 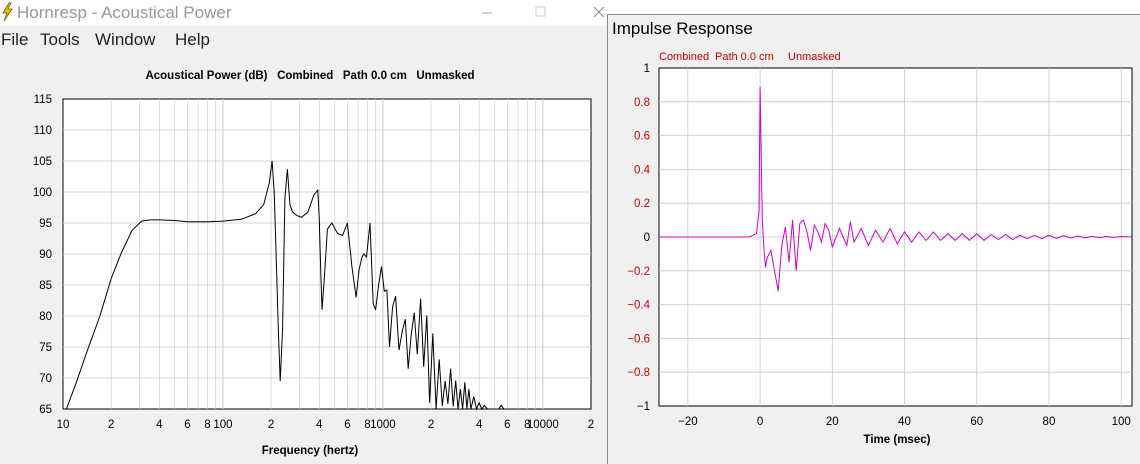 I want to click on y-tick-label: −0.6, so click(x=638, y=339).